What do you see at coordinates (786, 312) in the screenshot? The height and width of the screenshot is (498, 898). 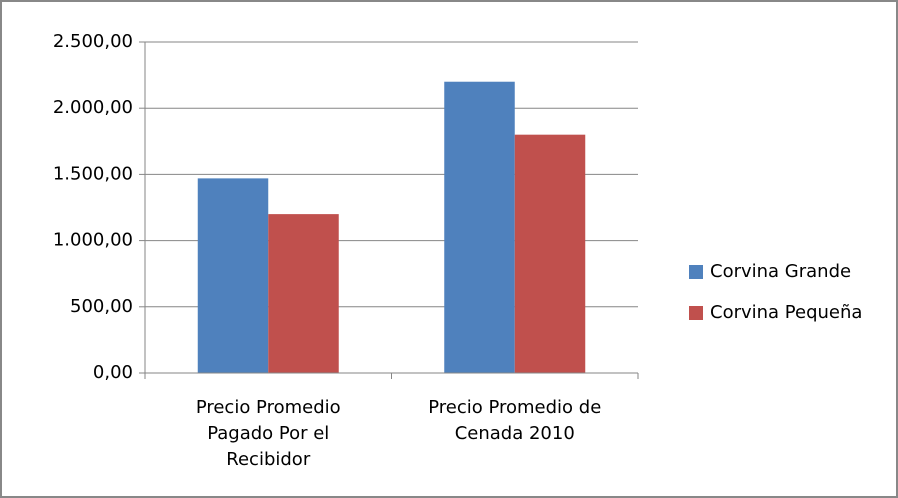 I see `legend-label: Corvina Pequeña` at bounding box center [786, 312].